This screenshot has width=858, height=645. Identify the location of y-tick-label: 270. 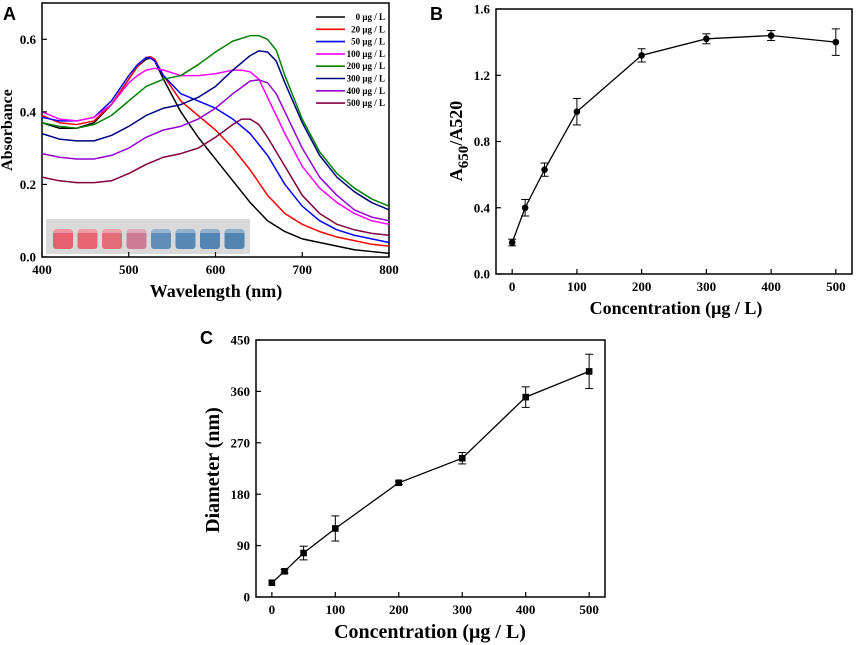
(241, 442).